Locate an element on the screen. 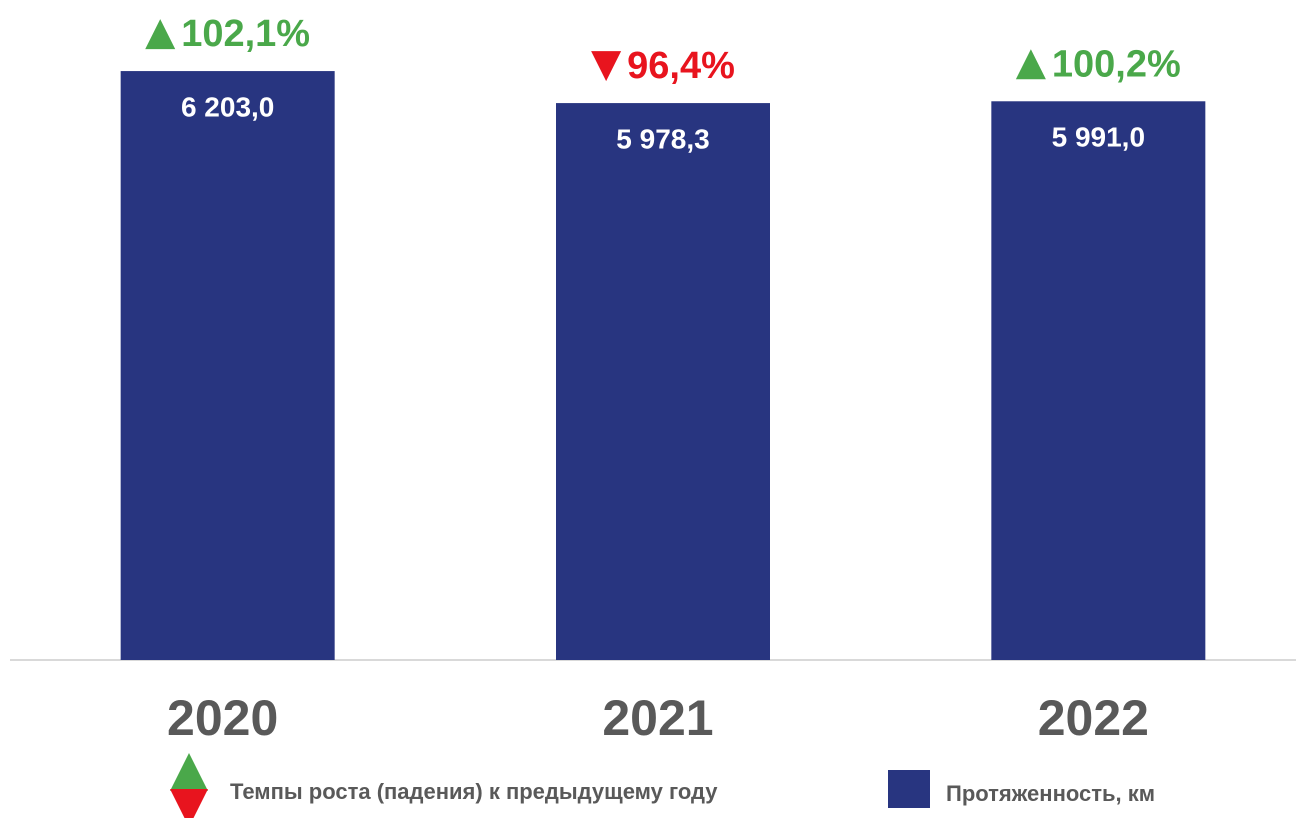 This screenshot has height=818, width=1296. value-label: 5 978,3 is located at coordinates (662, 138).